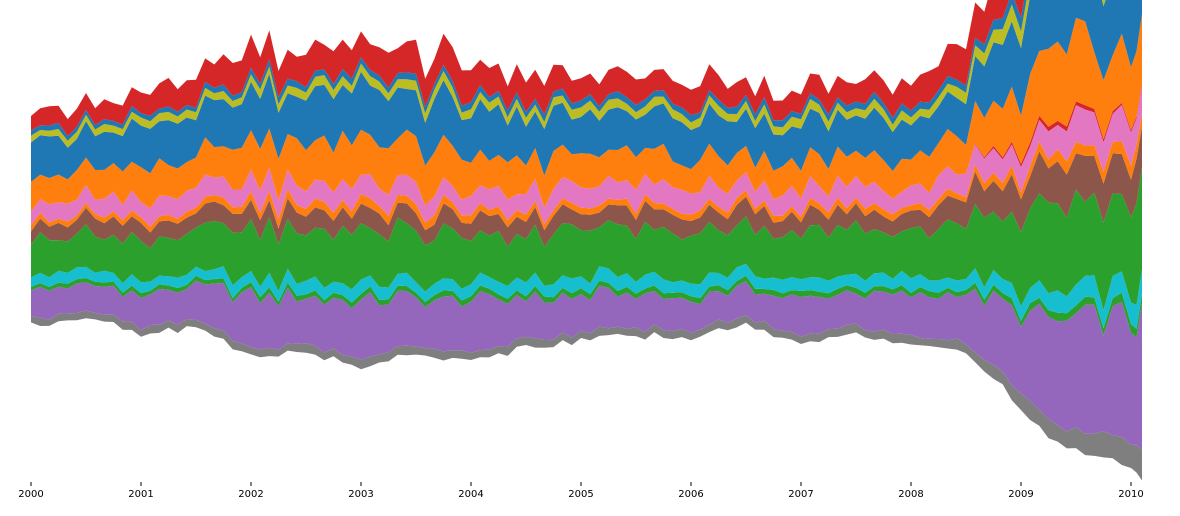 Image resolution: width=1180 pixels, height=516 pixels. Describe the element at coordinates (30, 494) in the screenshot. I see `x-tick-label-2000: 2000` at that location.